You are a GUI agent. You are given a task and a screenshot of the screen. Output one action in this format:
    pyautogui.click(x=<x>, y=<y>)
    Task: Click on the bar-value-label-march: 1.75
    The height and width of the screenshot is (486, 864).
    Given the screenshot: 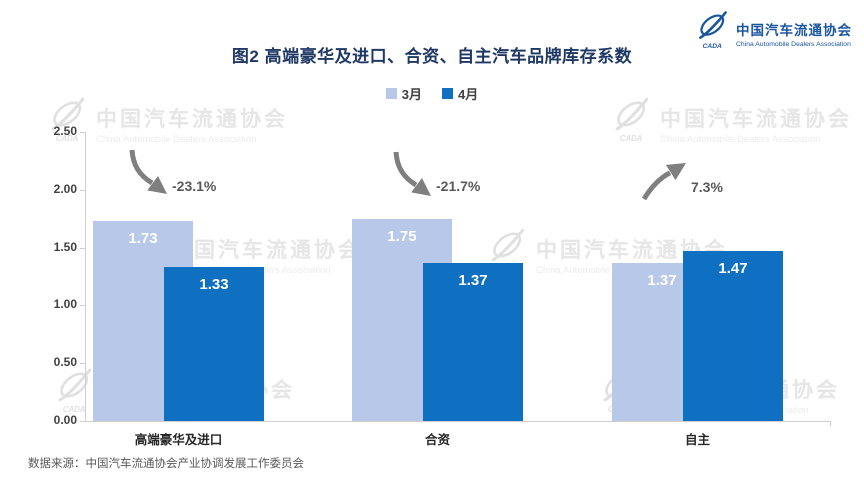 What is the action you would take?
    pyautogui.click(x=402, y=236)
    